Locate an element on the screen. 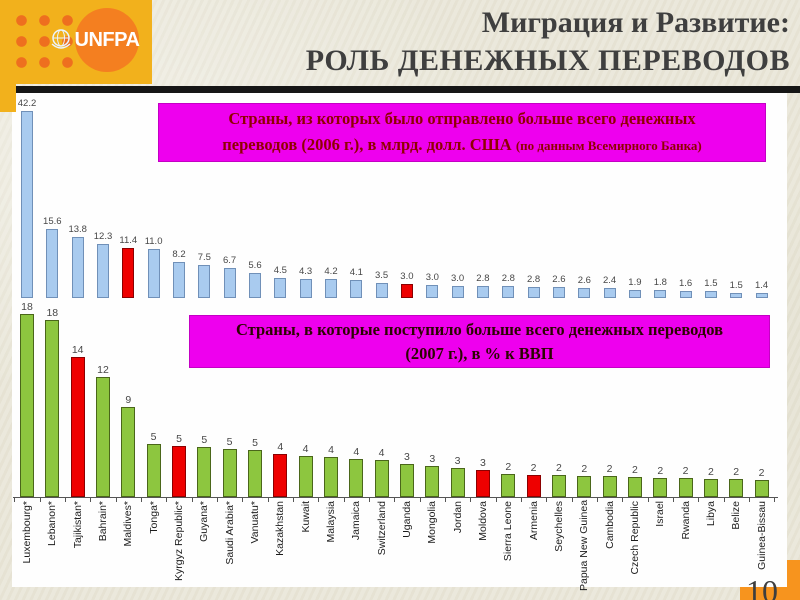  header-divider is located at coordinates (405, 89).